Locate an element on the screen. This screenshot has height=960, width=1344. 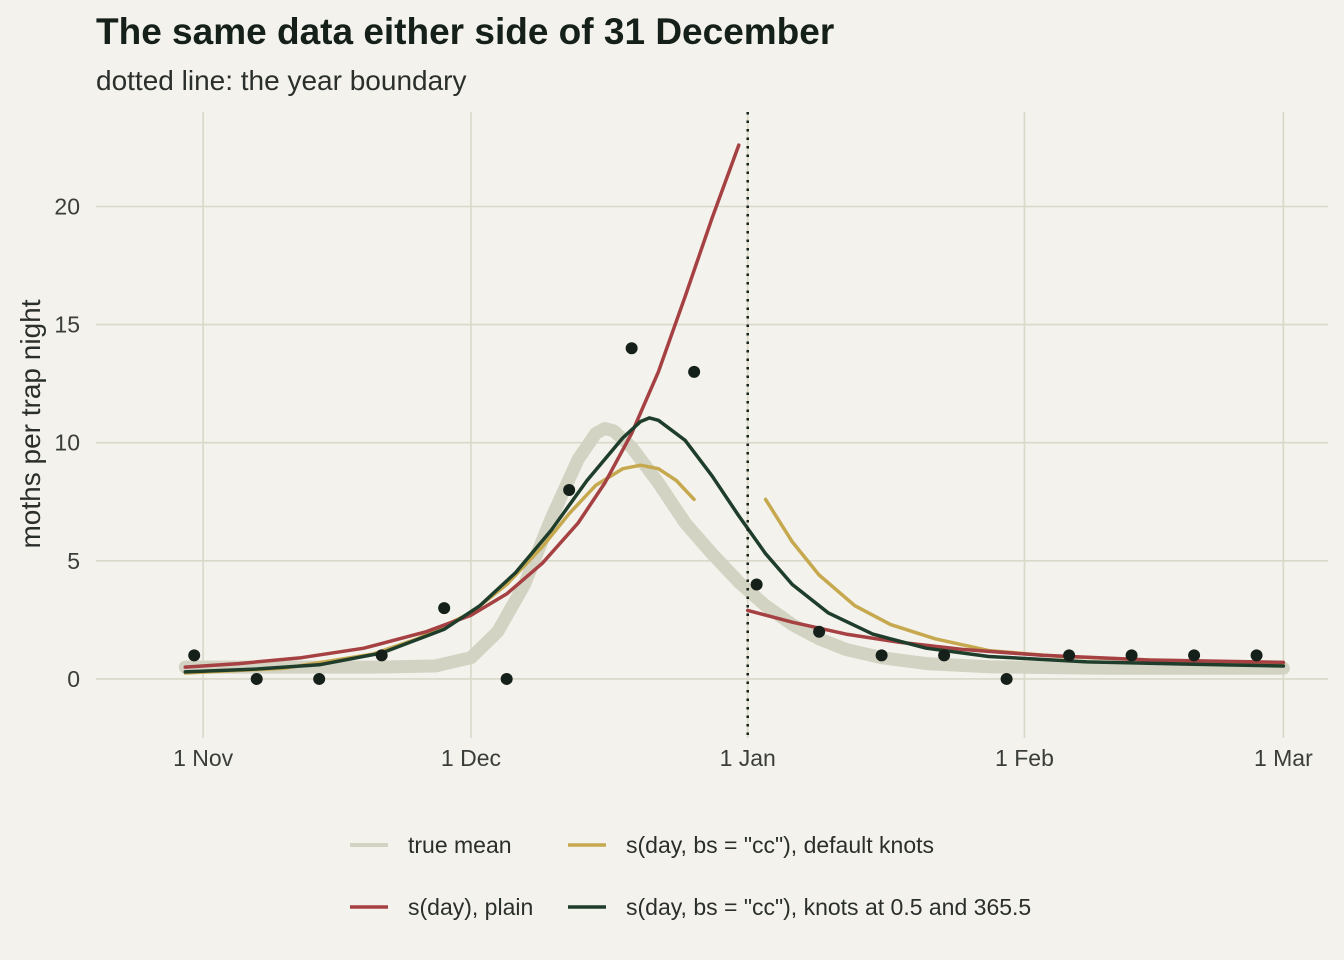
y-tick-label-3: 15 is located at coordinates (67, 325).